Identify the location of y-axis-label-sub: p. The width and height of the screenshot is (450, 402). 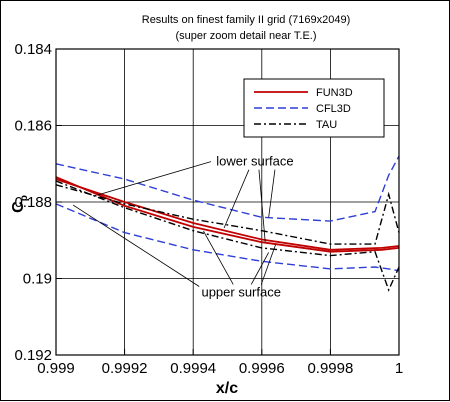
(24, 198).